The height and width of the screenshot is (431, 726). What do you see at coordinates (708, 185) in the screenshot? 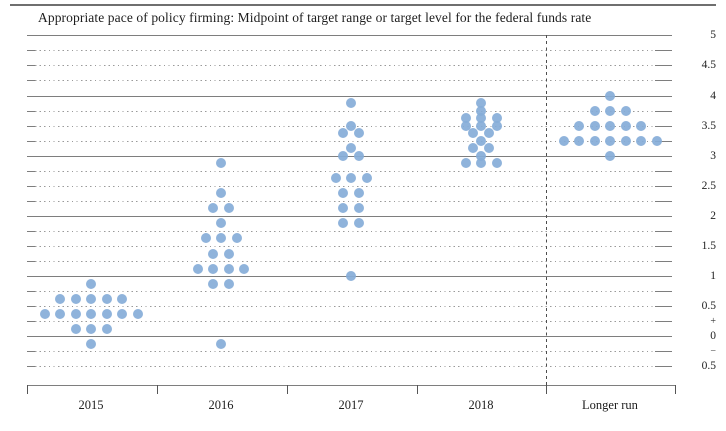
I see `y-axis-tick-label: 2.5` at bounding box center [708, 185].